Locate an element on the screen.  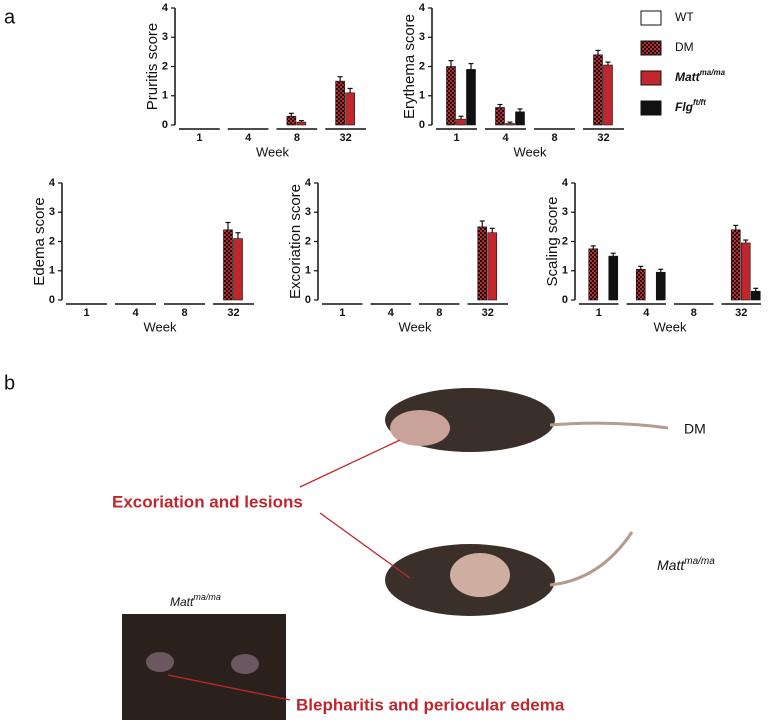
legend-label: Flgft/ft is located at coordinates (690, 106).